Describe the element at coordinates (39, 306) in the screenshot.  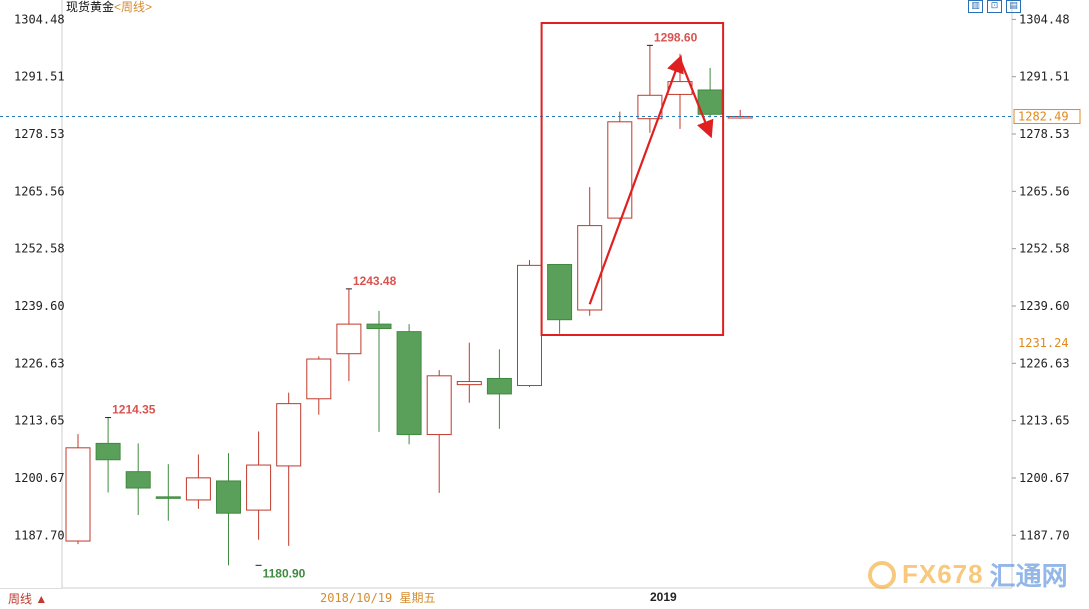
I see `y-tick-label-left: 1239.60` at that location.